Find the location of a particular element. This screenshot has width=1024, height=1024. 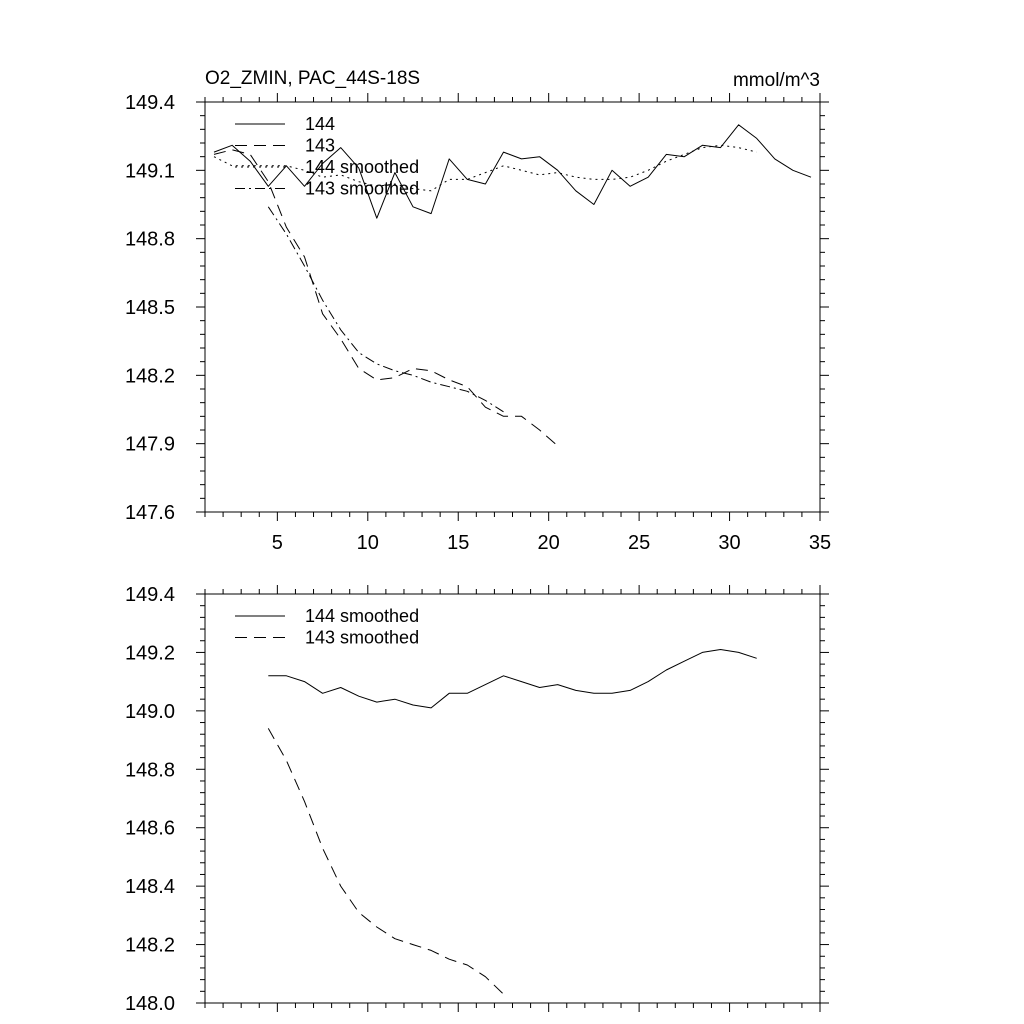

top-y-tick-label: 148.8 is located at coordinates (150, 240).